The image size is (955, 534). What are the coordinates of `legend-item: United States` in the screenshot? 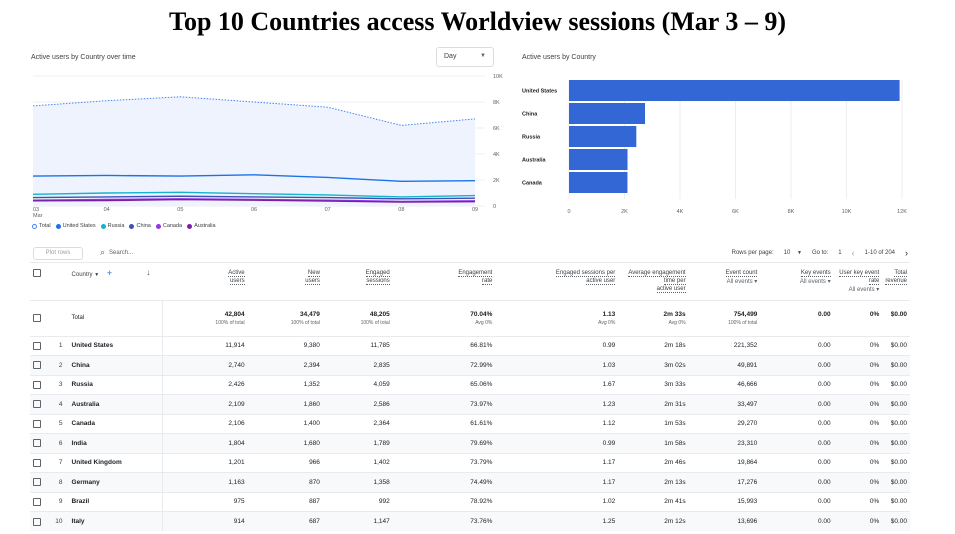 It's located at (75, 226).